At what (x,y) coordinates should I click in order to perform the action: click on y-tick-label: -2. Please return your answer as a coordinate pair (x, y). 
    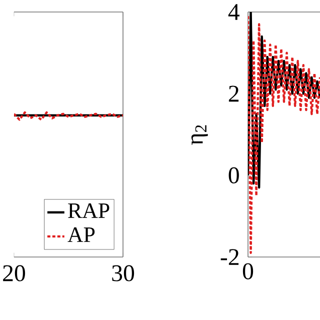
    Looking at the image, I should click on (229, 257).